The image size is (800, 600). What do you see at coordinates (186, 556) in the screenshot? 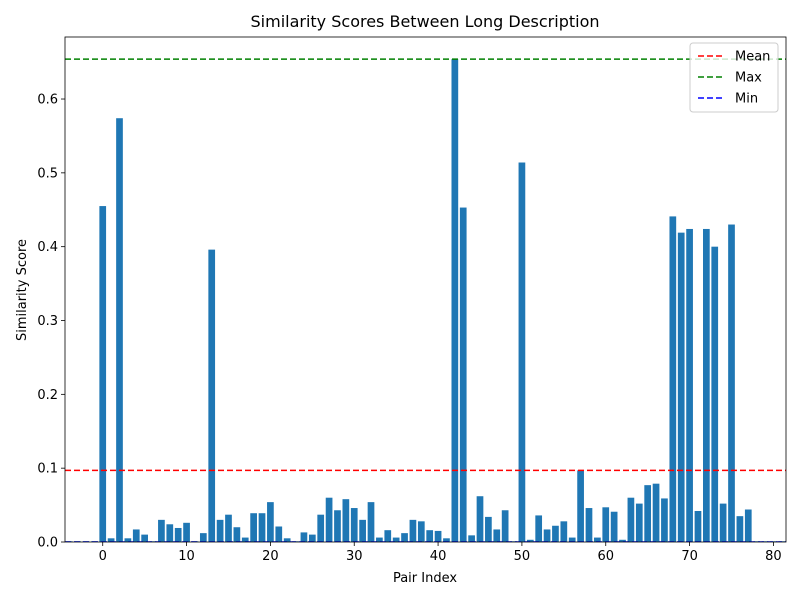
I see `x-tick-label: 10` at bounding box center [186, 556].